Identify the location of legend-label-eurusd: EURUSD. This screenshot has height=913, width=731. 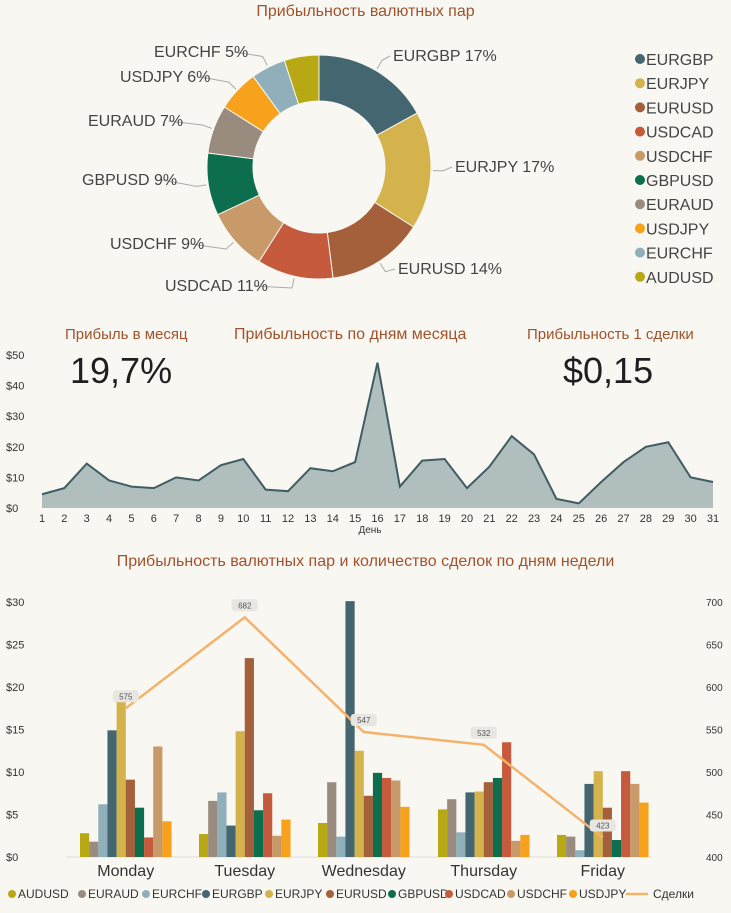
(680, 108).